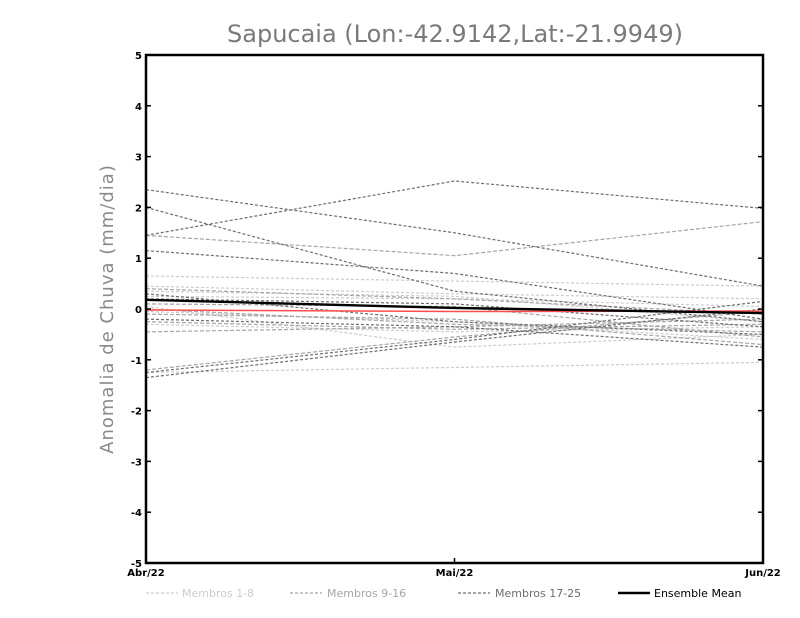  I want to click on series-line-m2, so click(454, 306).